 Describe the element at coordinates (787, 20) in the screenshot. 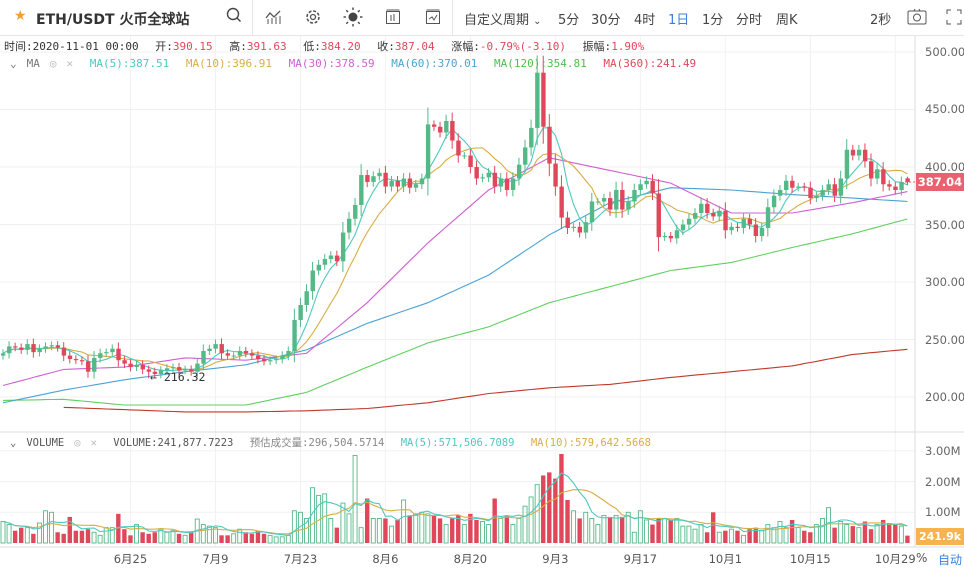

I see `period-weekly: 周K` at that location.